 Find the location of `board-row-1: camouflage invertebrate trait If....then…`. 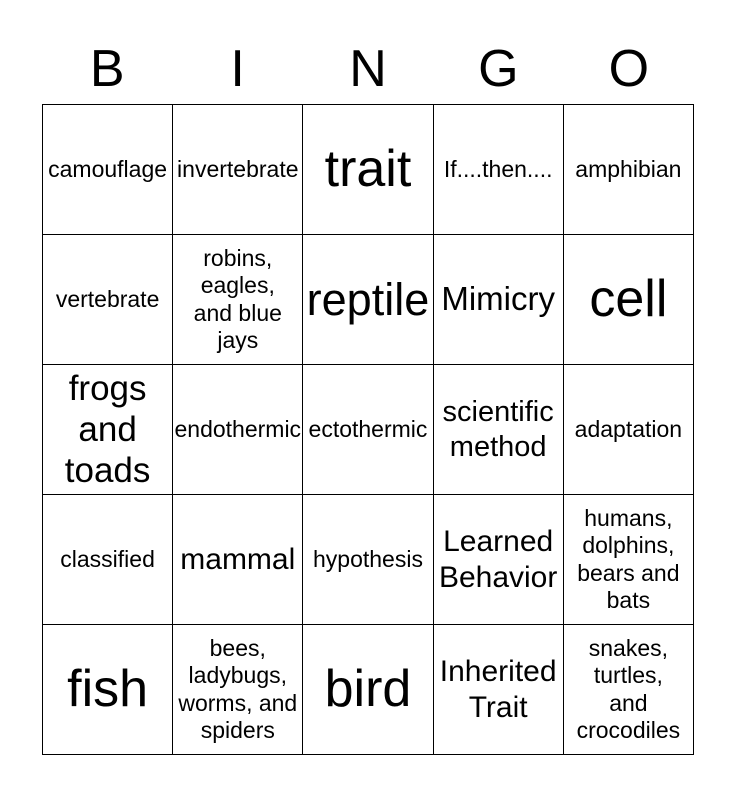

board-row-1: camouflage invertebrate trait If....then… is located at coordinates (368, 169).